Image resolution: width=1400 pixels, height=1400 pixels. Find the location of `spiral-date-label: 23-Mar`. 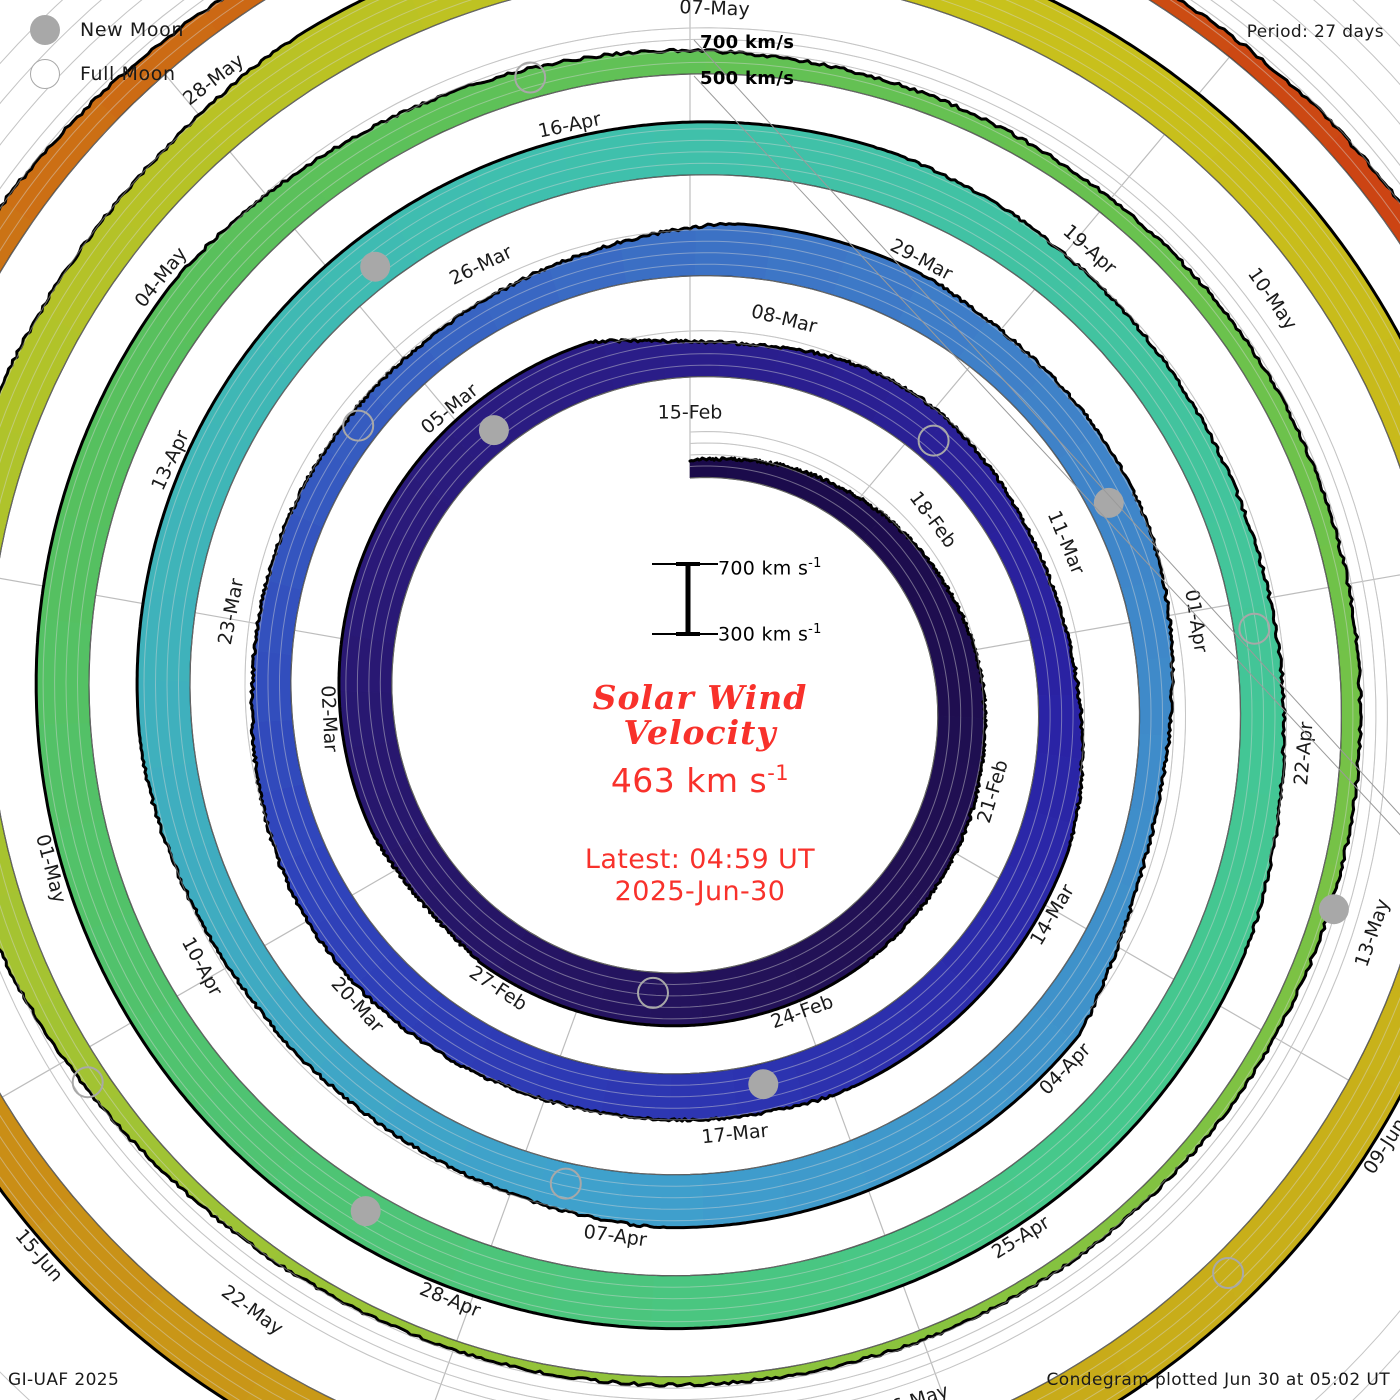

spiral-date-label: 23-Mar is located at coordinates (231, 612).